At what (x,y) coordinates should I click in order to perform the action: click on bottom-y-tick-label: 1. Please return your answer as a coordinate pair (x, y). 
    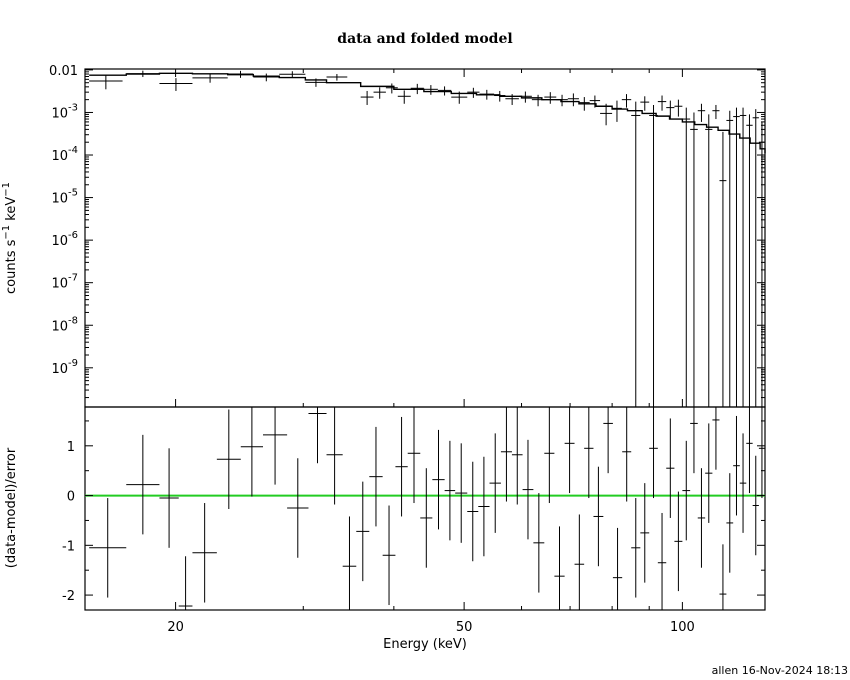
    Looking at the image, I should click on (71, 447).